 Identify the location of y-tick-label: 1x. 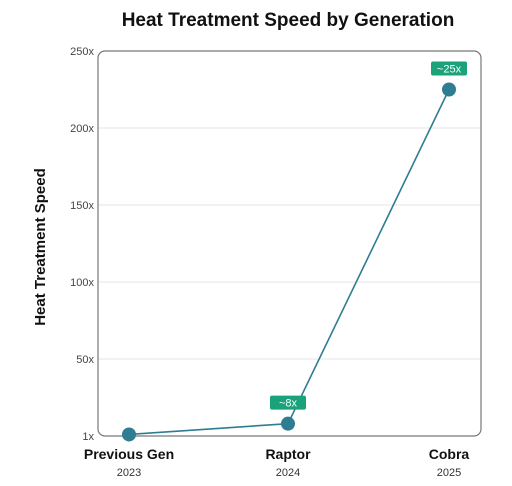
(88, 437).